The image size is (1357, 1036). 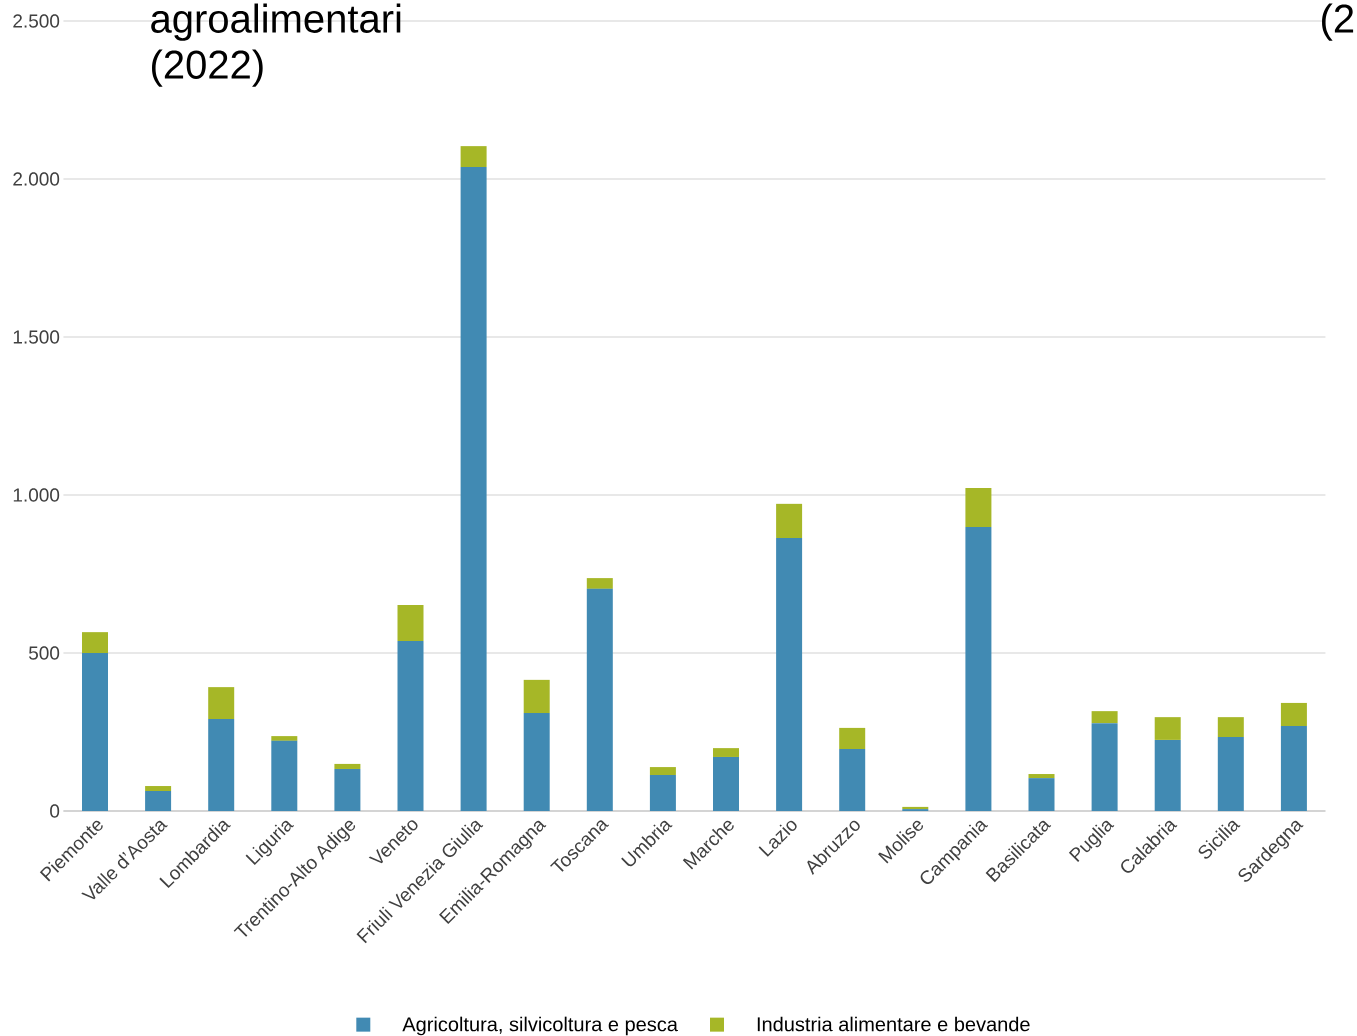 I want to click on y-tick-label: 2.000, so click(x=36, y=179).